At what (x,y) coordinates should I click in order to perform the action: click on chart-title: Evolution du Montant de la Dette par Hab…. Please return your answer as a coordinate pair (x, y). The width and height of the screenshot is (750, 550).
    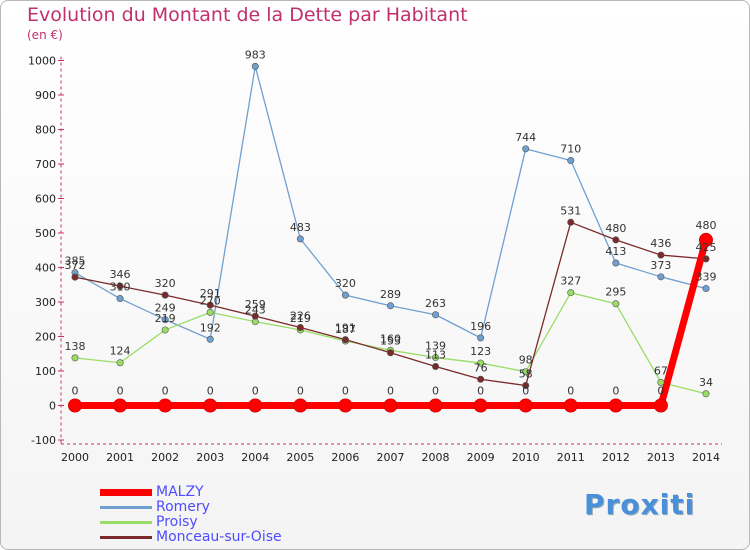
    Looking at the image, I should click on (247, 15).